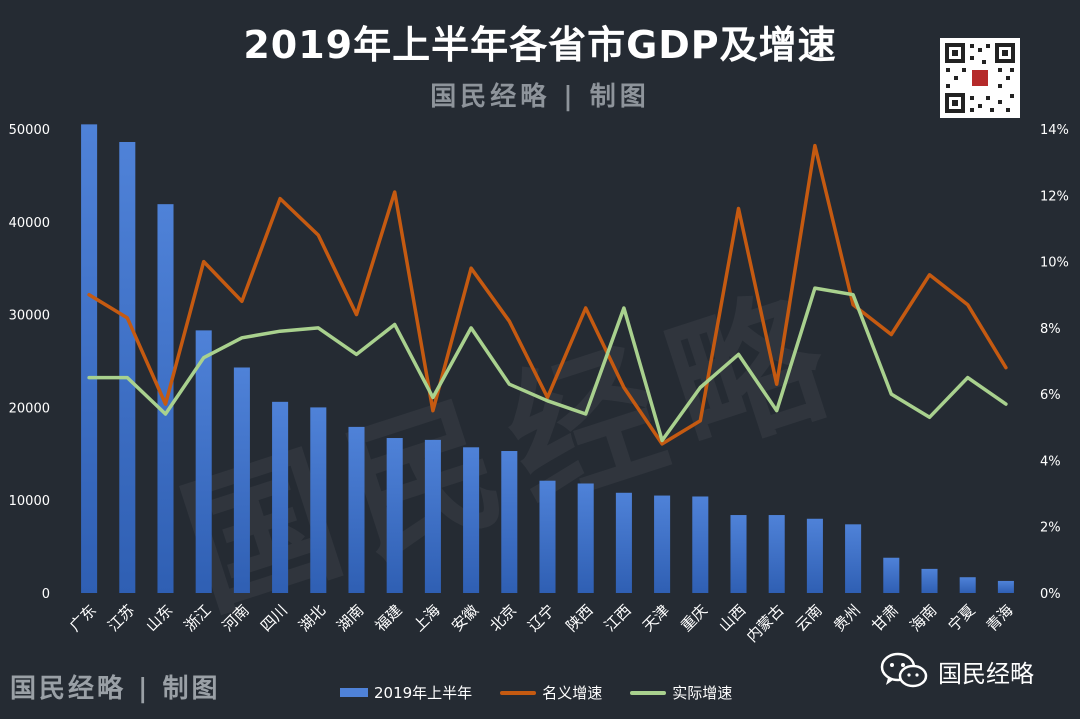 The width and height of the screenshot is (1080, 719). I want to click on x-tick-label: 海南, so click(923, 618).